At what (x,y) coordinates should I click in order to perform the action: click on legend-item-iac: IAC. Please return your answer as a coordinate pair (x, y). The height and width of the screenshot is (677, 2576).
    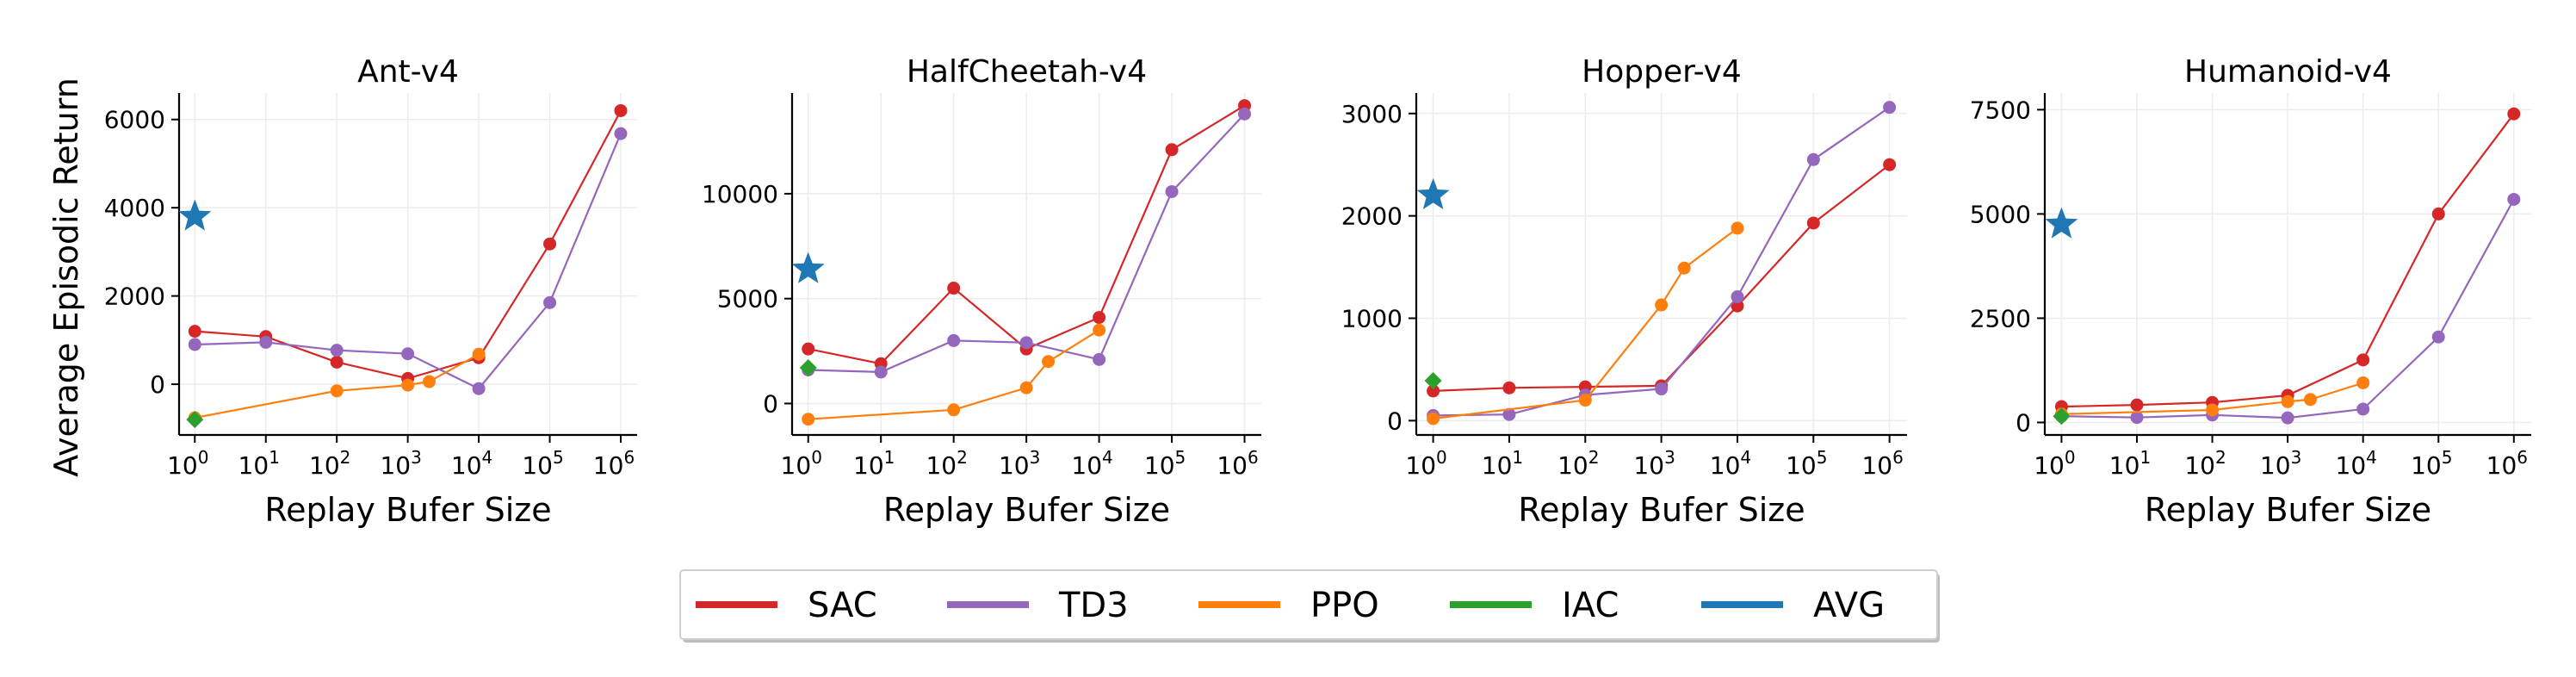
    Looking at the image, I should click on (1534, 605).